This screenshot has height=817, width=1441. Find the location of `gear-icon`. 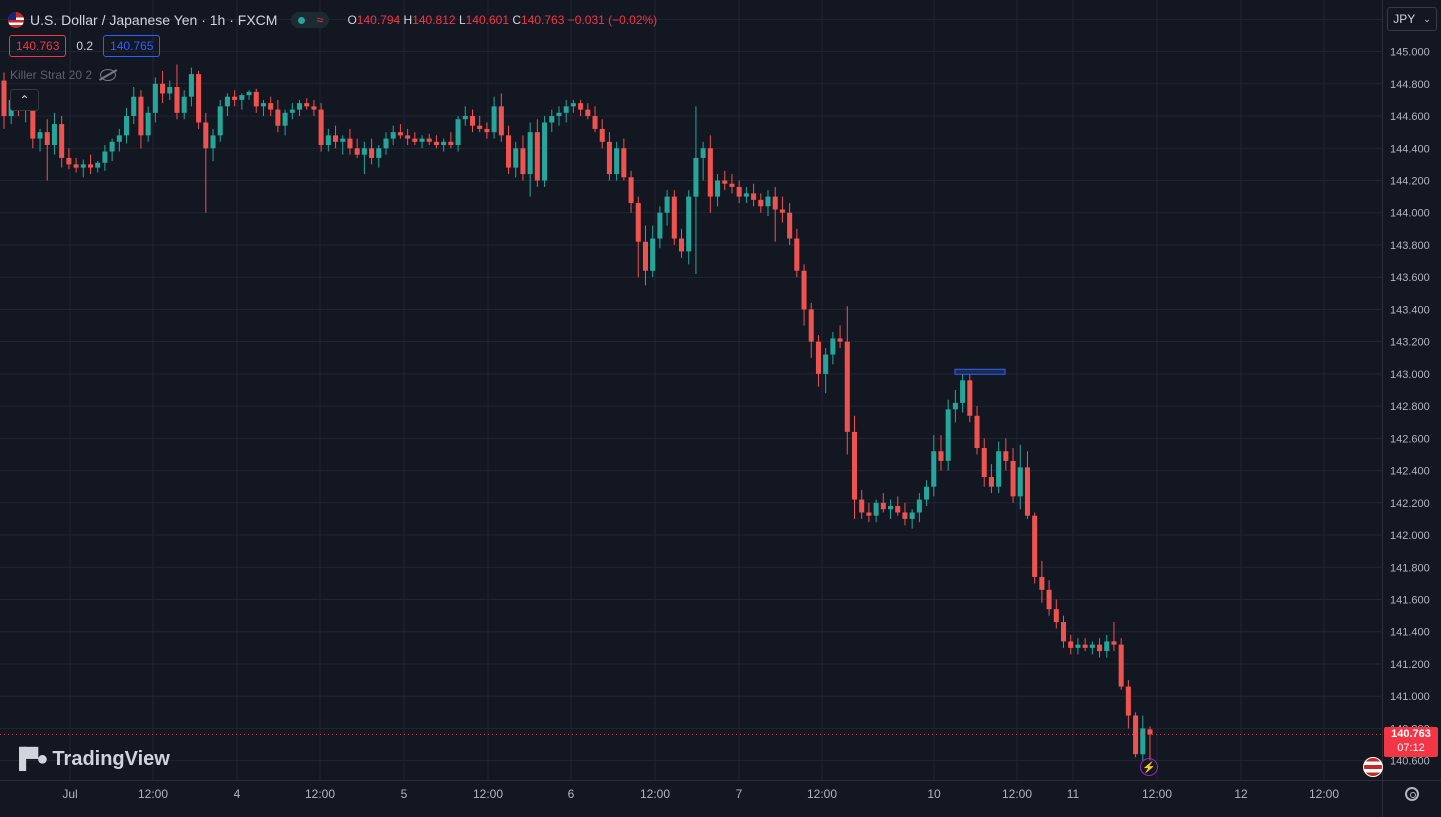

gear-icon is located at coordinates (1412, 794).